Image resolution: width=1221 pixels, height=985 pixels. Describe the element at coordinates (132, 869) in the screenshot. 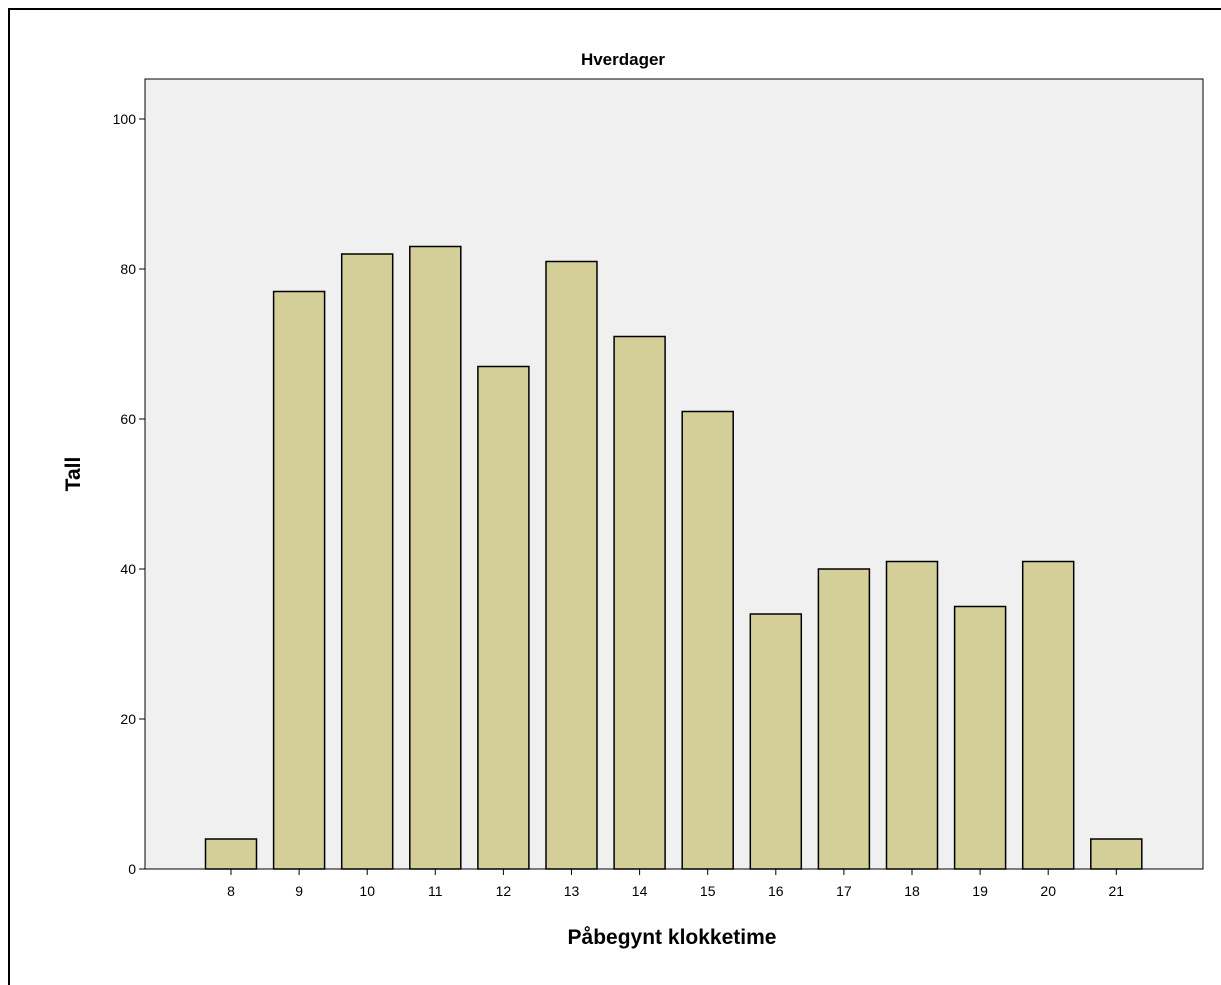

I see `y-tick-label: 0` at that location.